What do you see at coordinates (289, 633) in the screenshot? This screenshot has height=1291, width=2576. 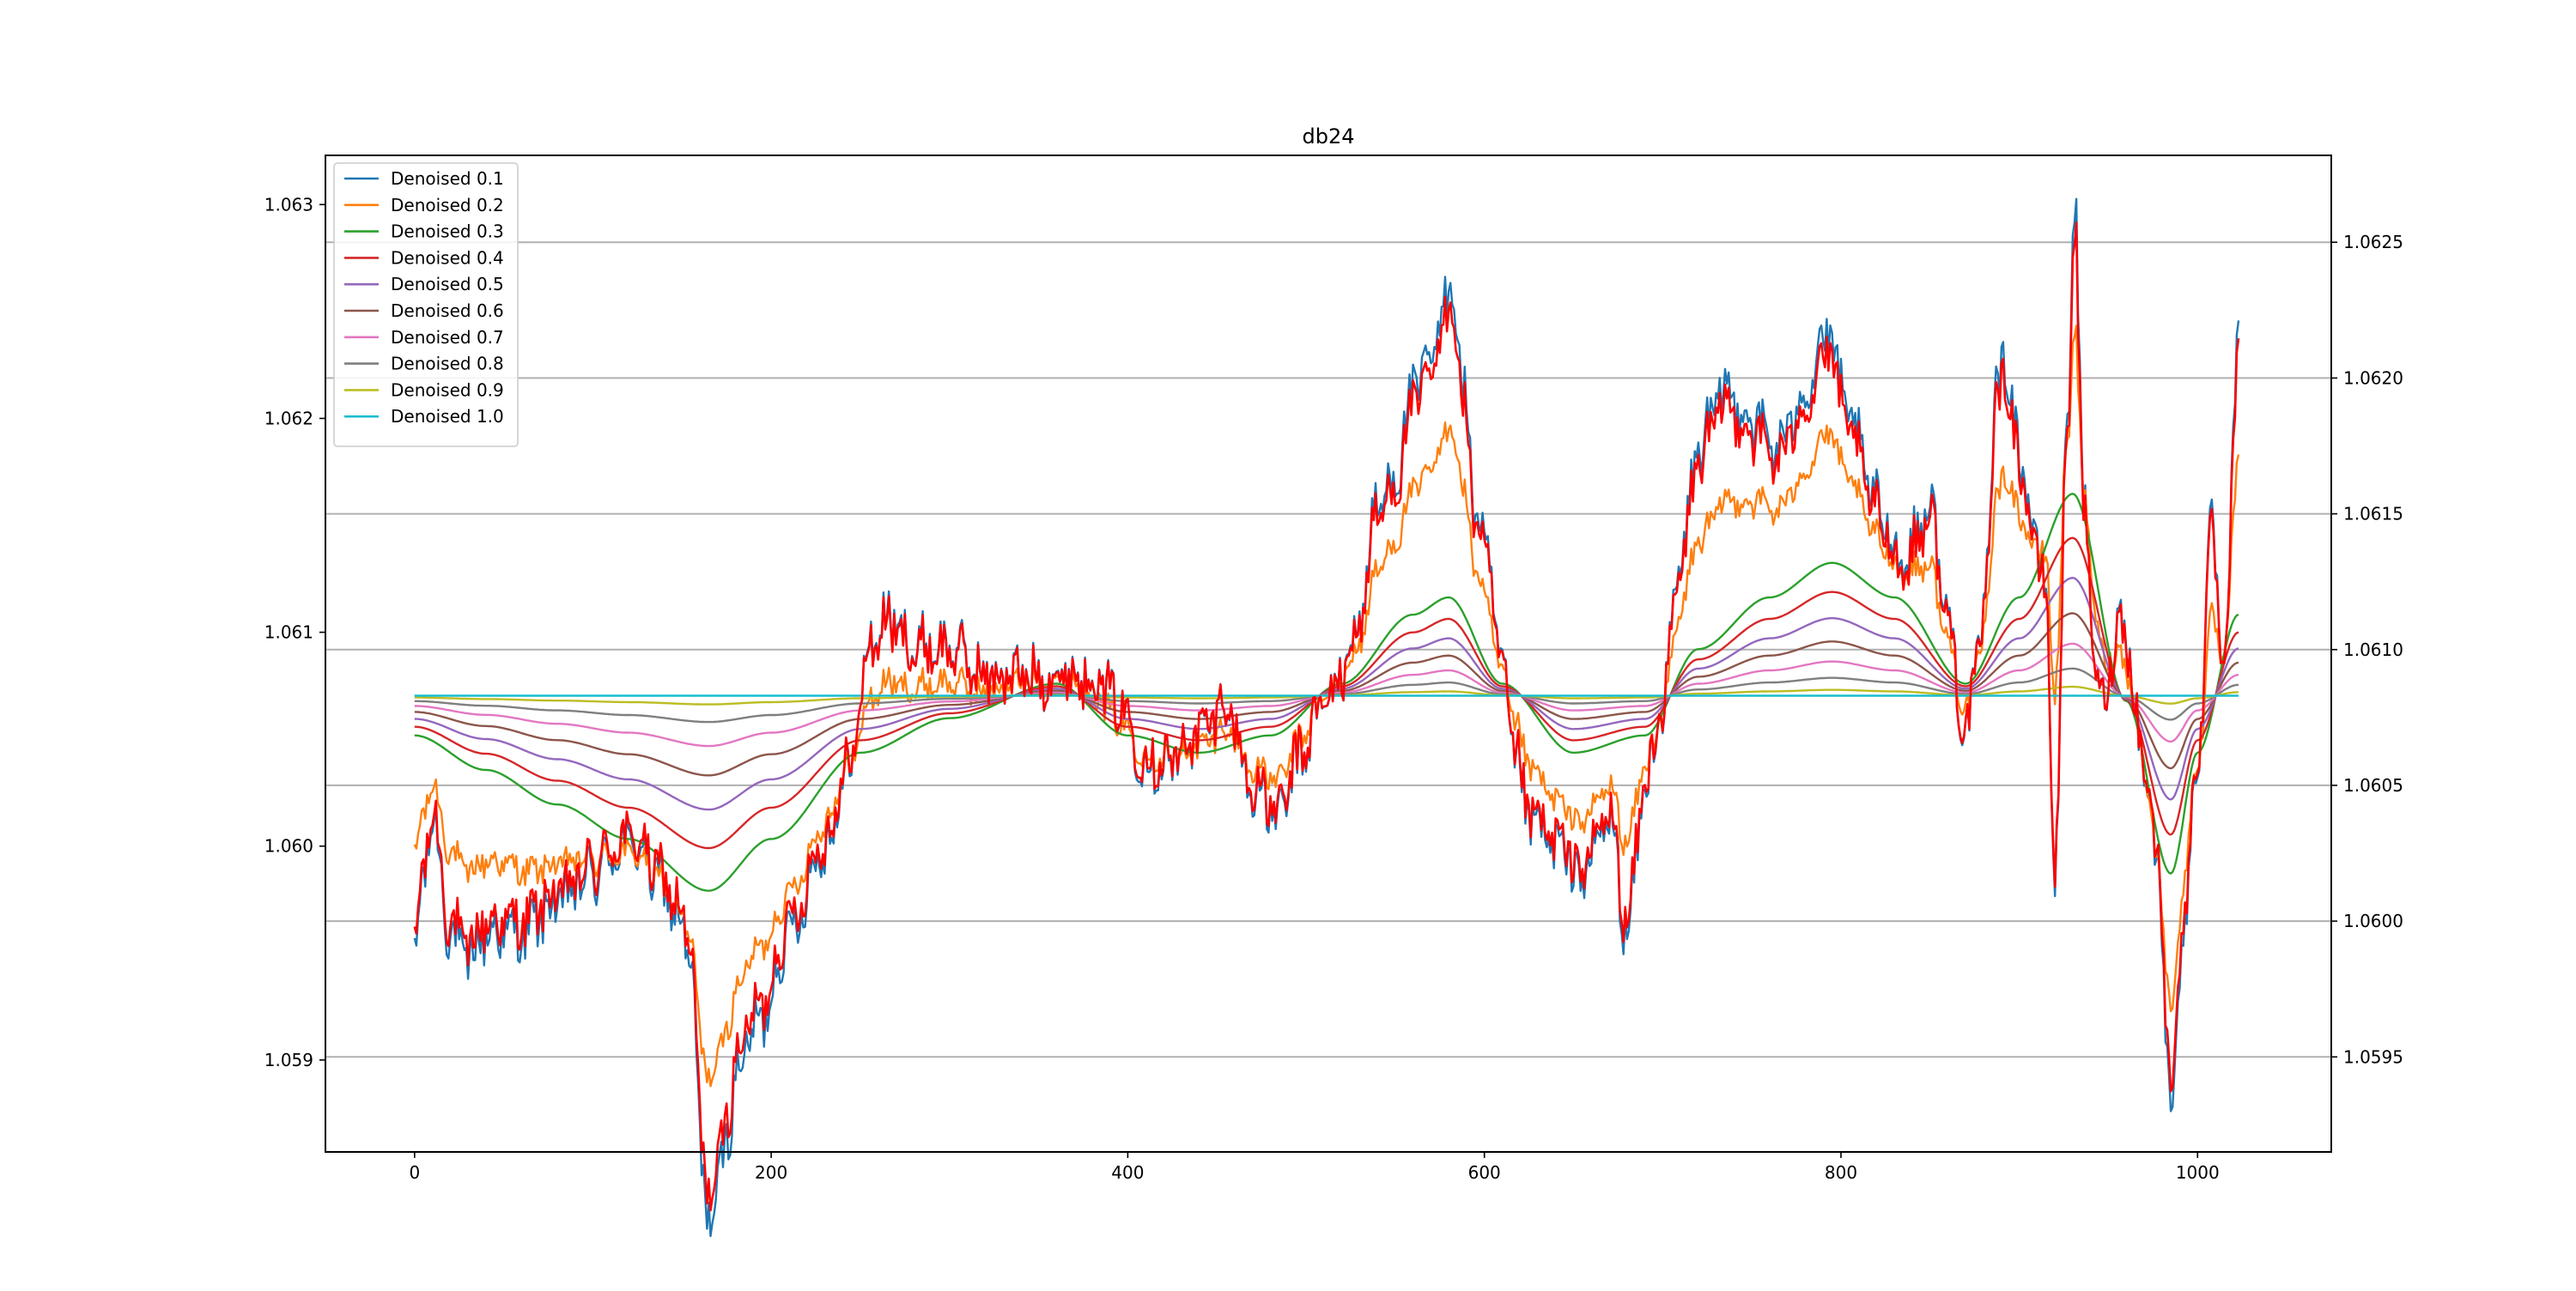 I see `y-left-tick-label: 1.061` at bounding box center [289, 633].